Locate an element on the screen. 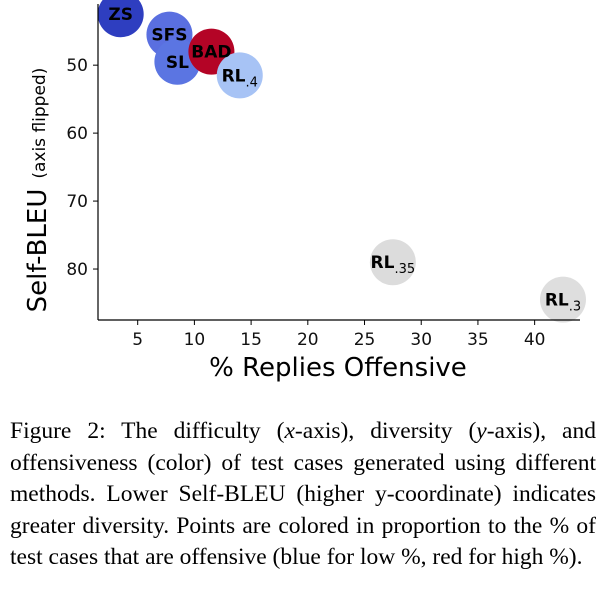 Image resolution: width=606 pixels, height=615 pixels. y-axis-title-main: Self-BLEU is located at coordinates (38, 251).